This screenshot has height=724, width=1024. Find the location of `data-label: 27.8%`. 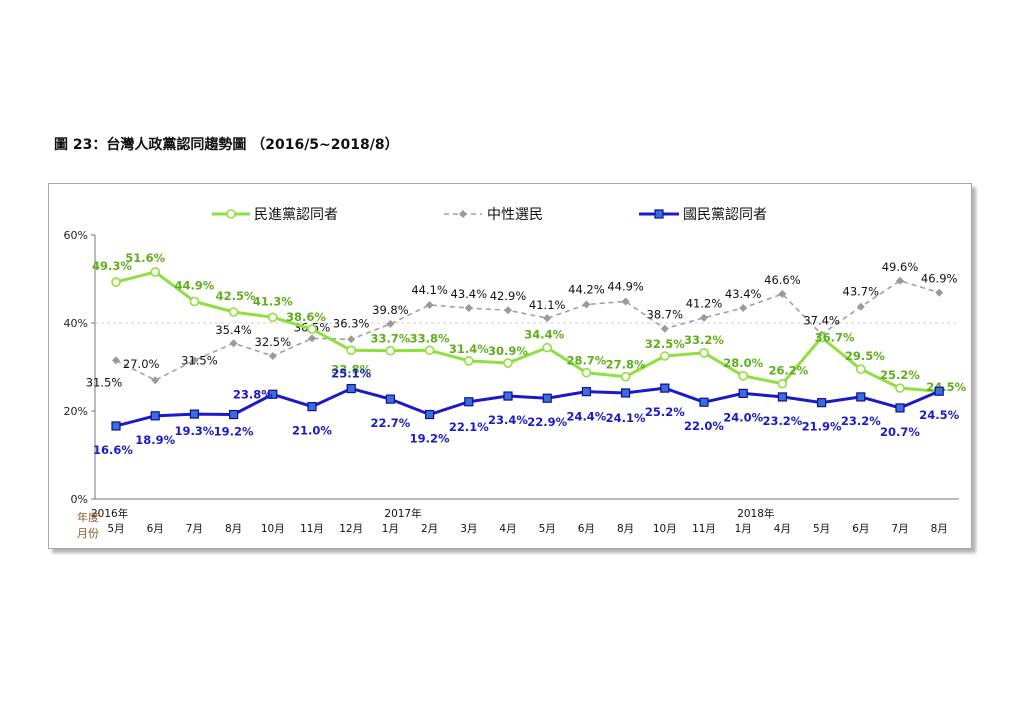

data-label: 27.8% is located at coordinates (626, 365).